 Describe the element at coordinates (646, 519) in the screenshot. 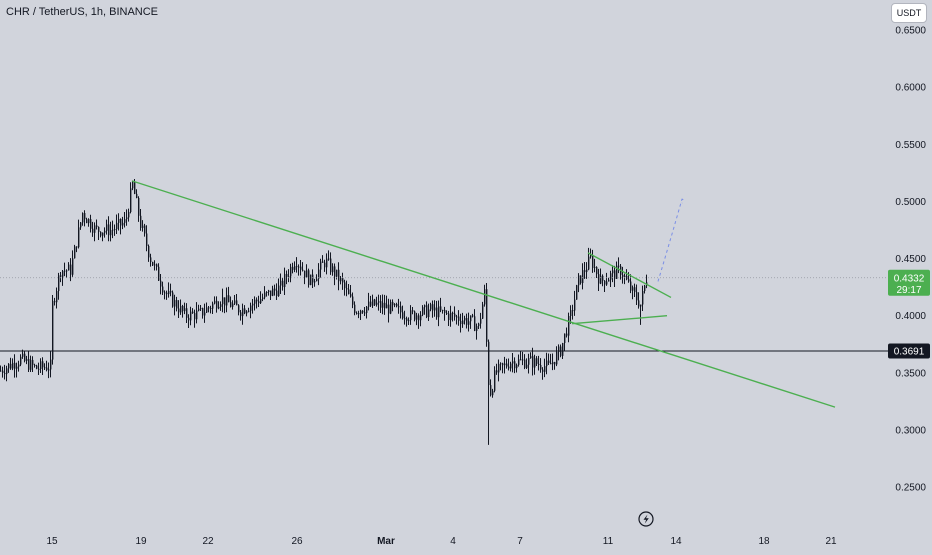

I see `lightning-bolt-icon` at that location.